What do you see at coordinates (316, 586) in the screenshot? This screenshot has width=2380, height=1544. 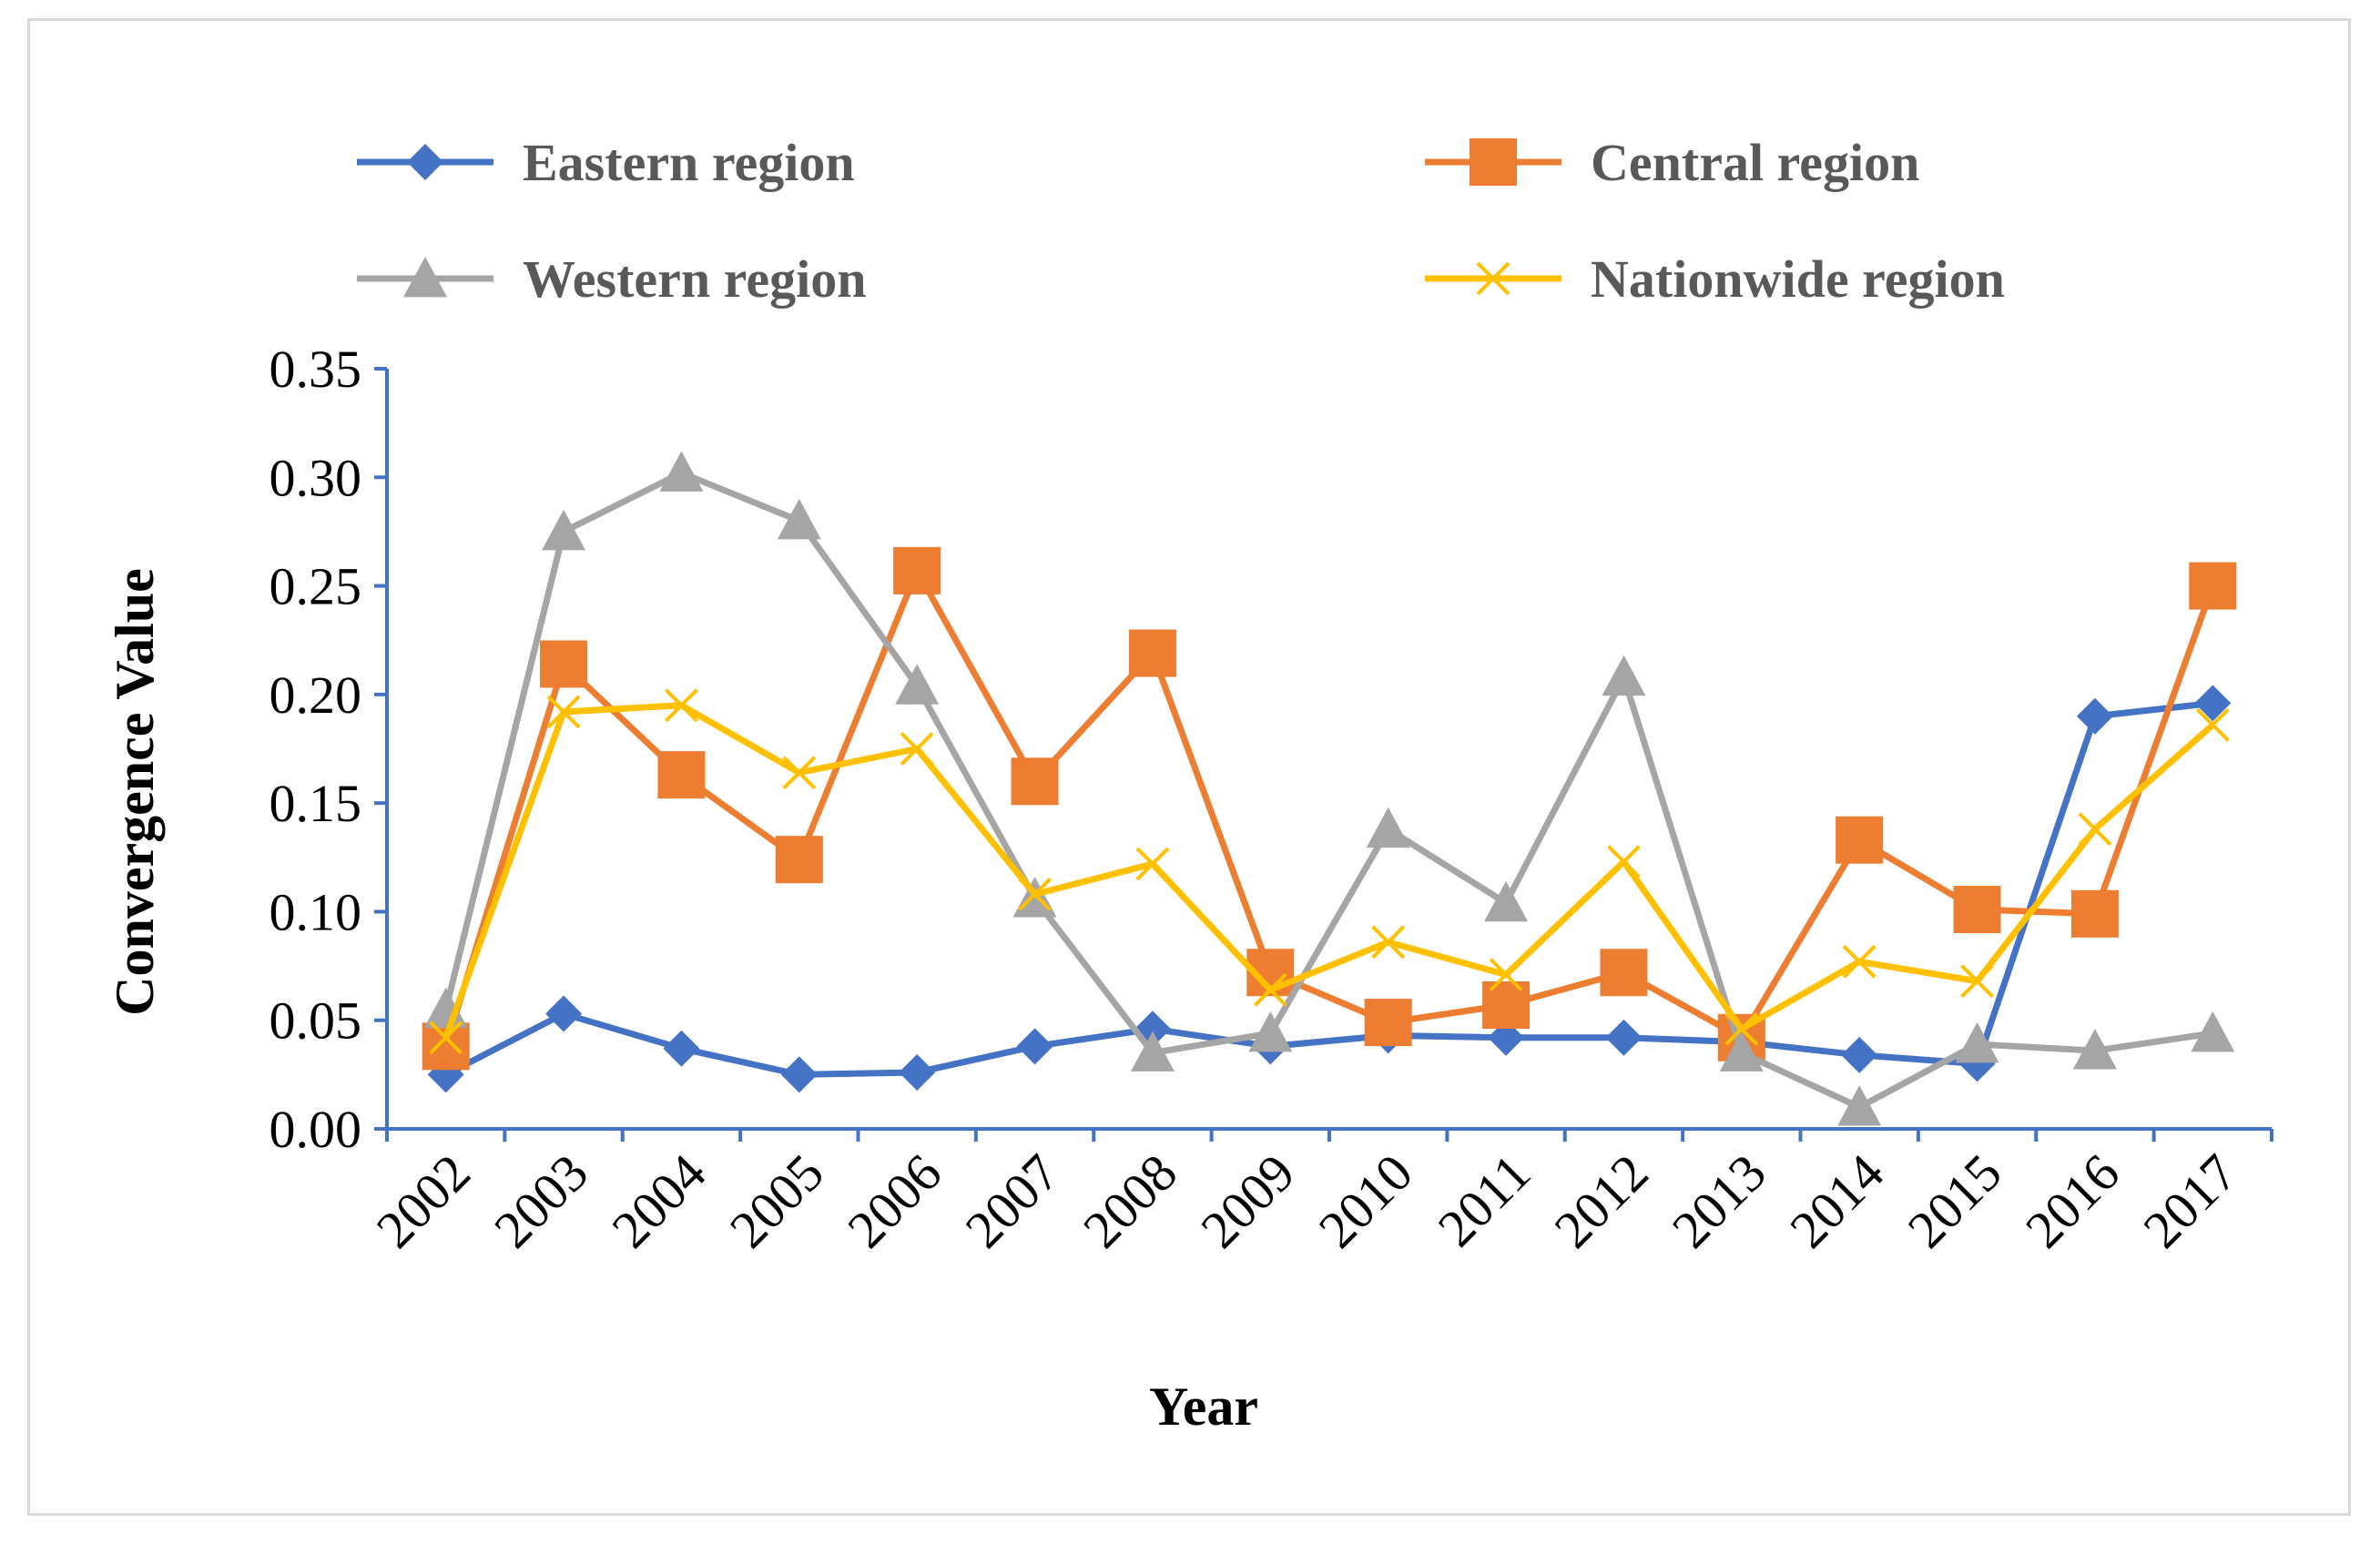 I see `y-tick-label: 0.25` at bounding box center [316, 586].